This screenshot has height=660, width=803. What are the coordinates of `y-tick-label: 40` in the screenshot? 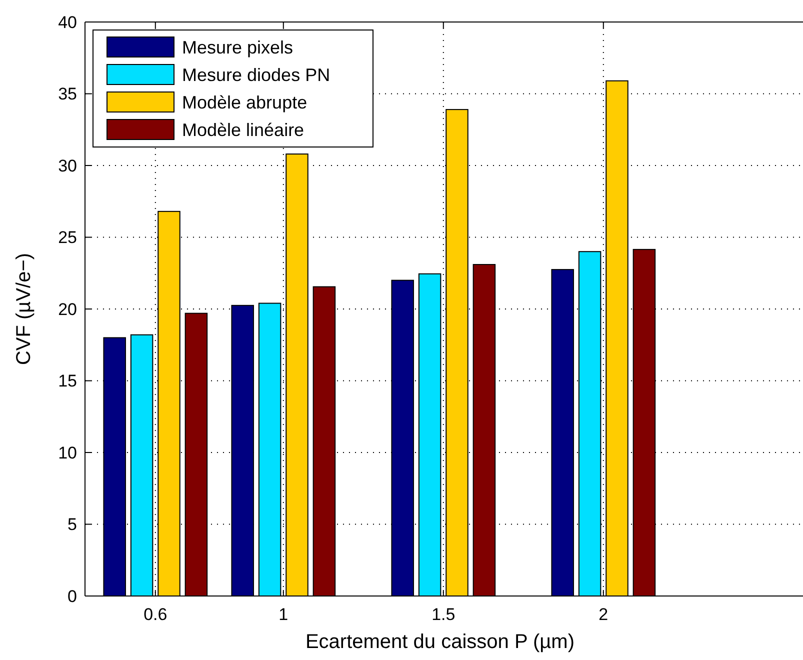 It's located at (67, 22).